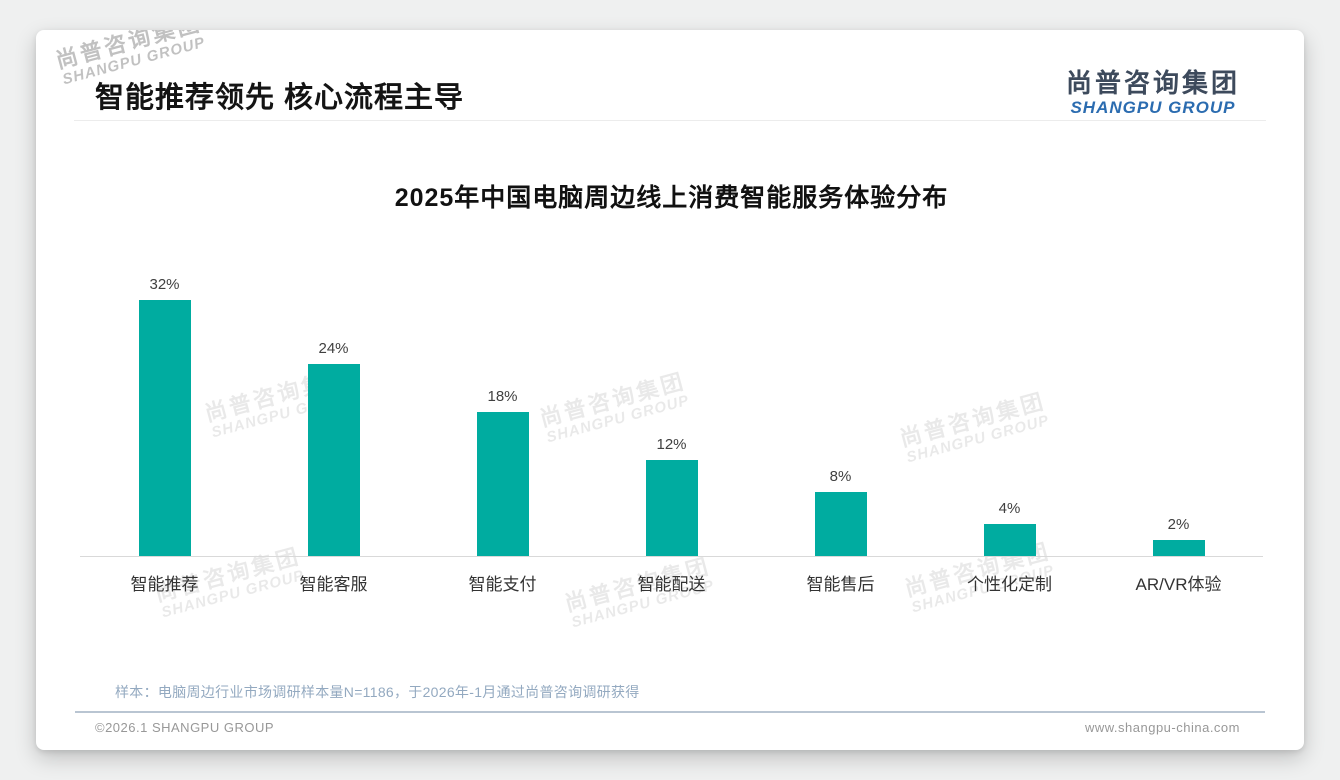 This screenshot has width=1340, height=780. Describe the element at coordinates (670, 712) in the screenshot. I see `footer-divider` at that location.